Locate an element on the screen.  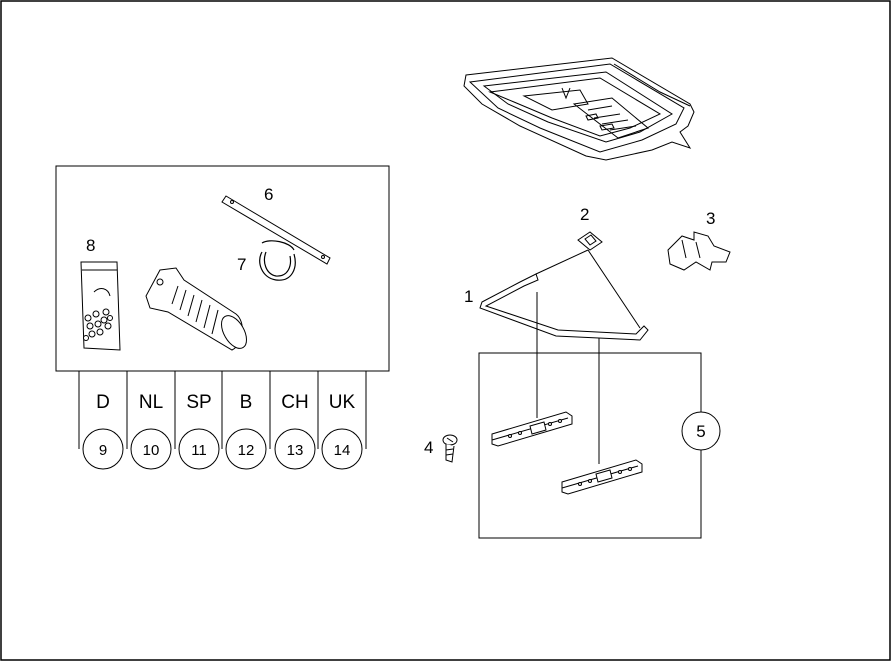
callout-number: 11 is located at coordinates (199, 450).